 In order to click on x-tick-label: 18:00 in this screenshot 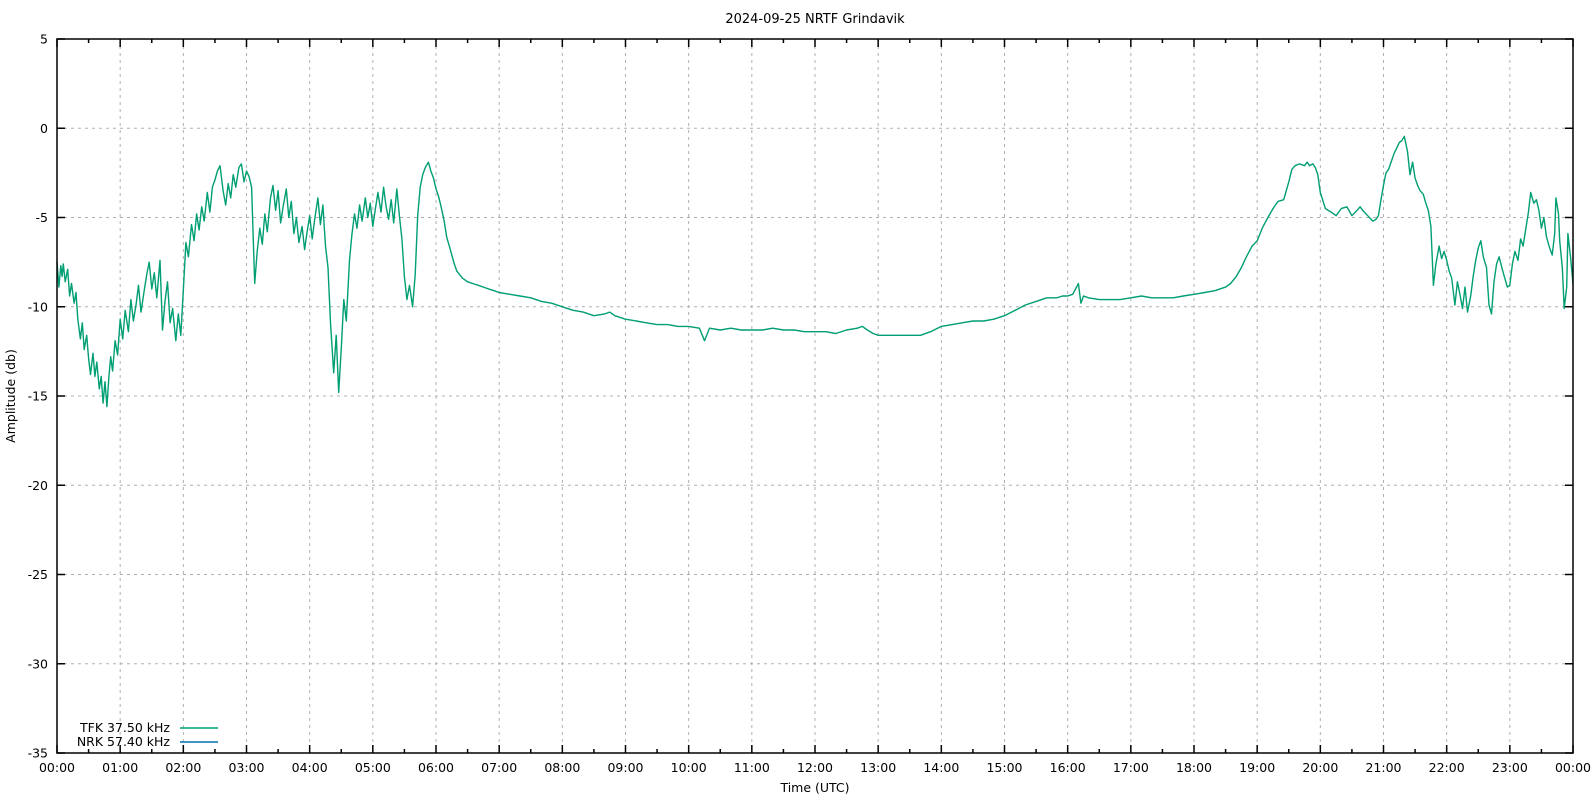, I will do `click(1194, 767)`.